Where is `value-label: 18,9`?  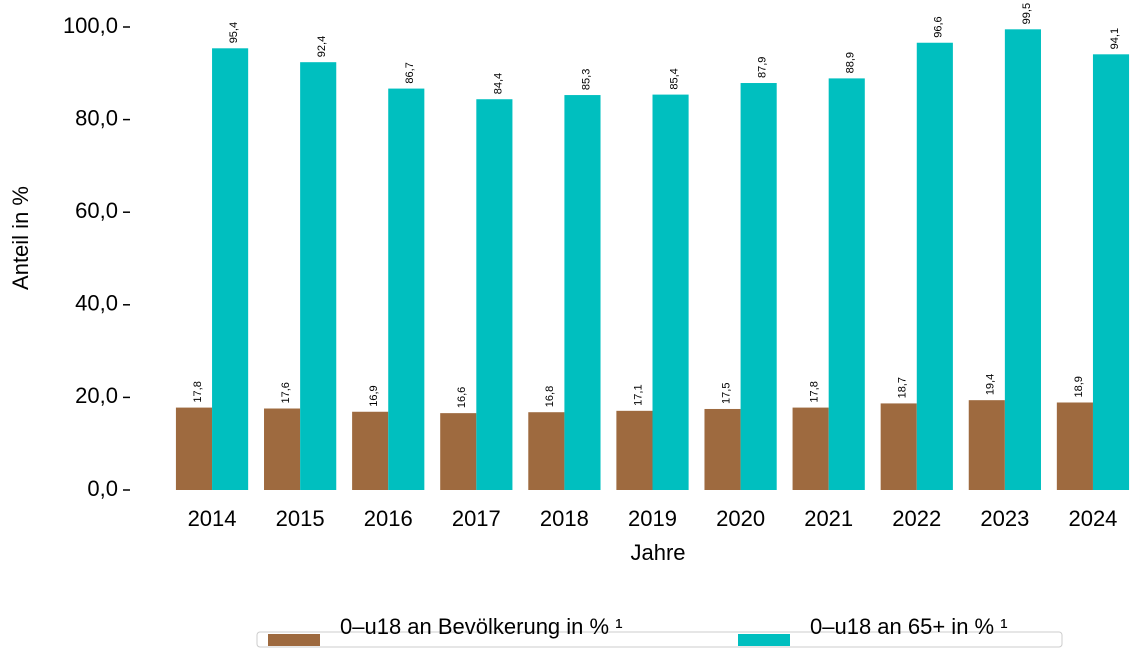 value-label: 18,9 is located at coordinates (1079, 386).